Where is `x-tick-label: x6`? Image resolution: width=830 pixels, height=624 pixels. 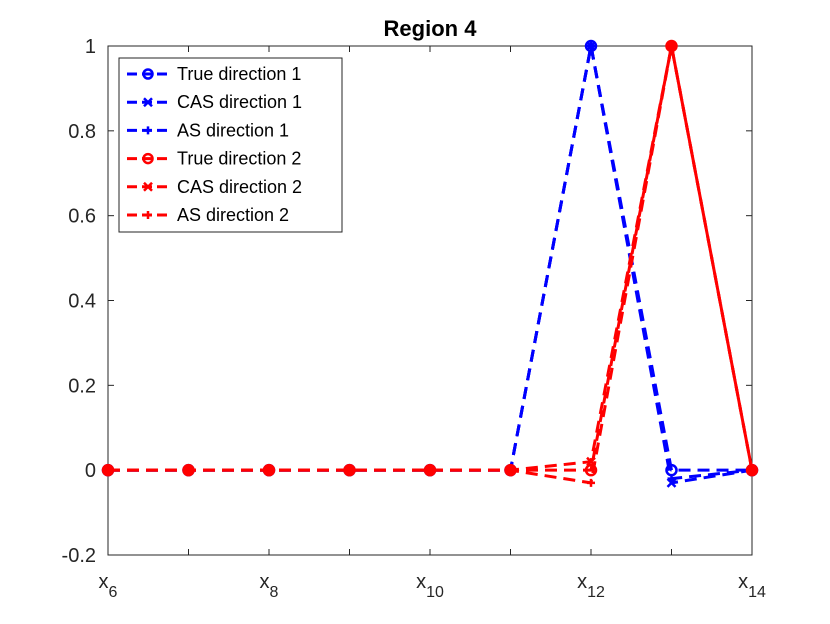
x-tick-label: x6 is located at coordinates (108, 586).